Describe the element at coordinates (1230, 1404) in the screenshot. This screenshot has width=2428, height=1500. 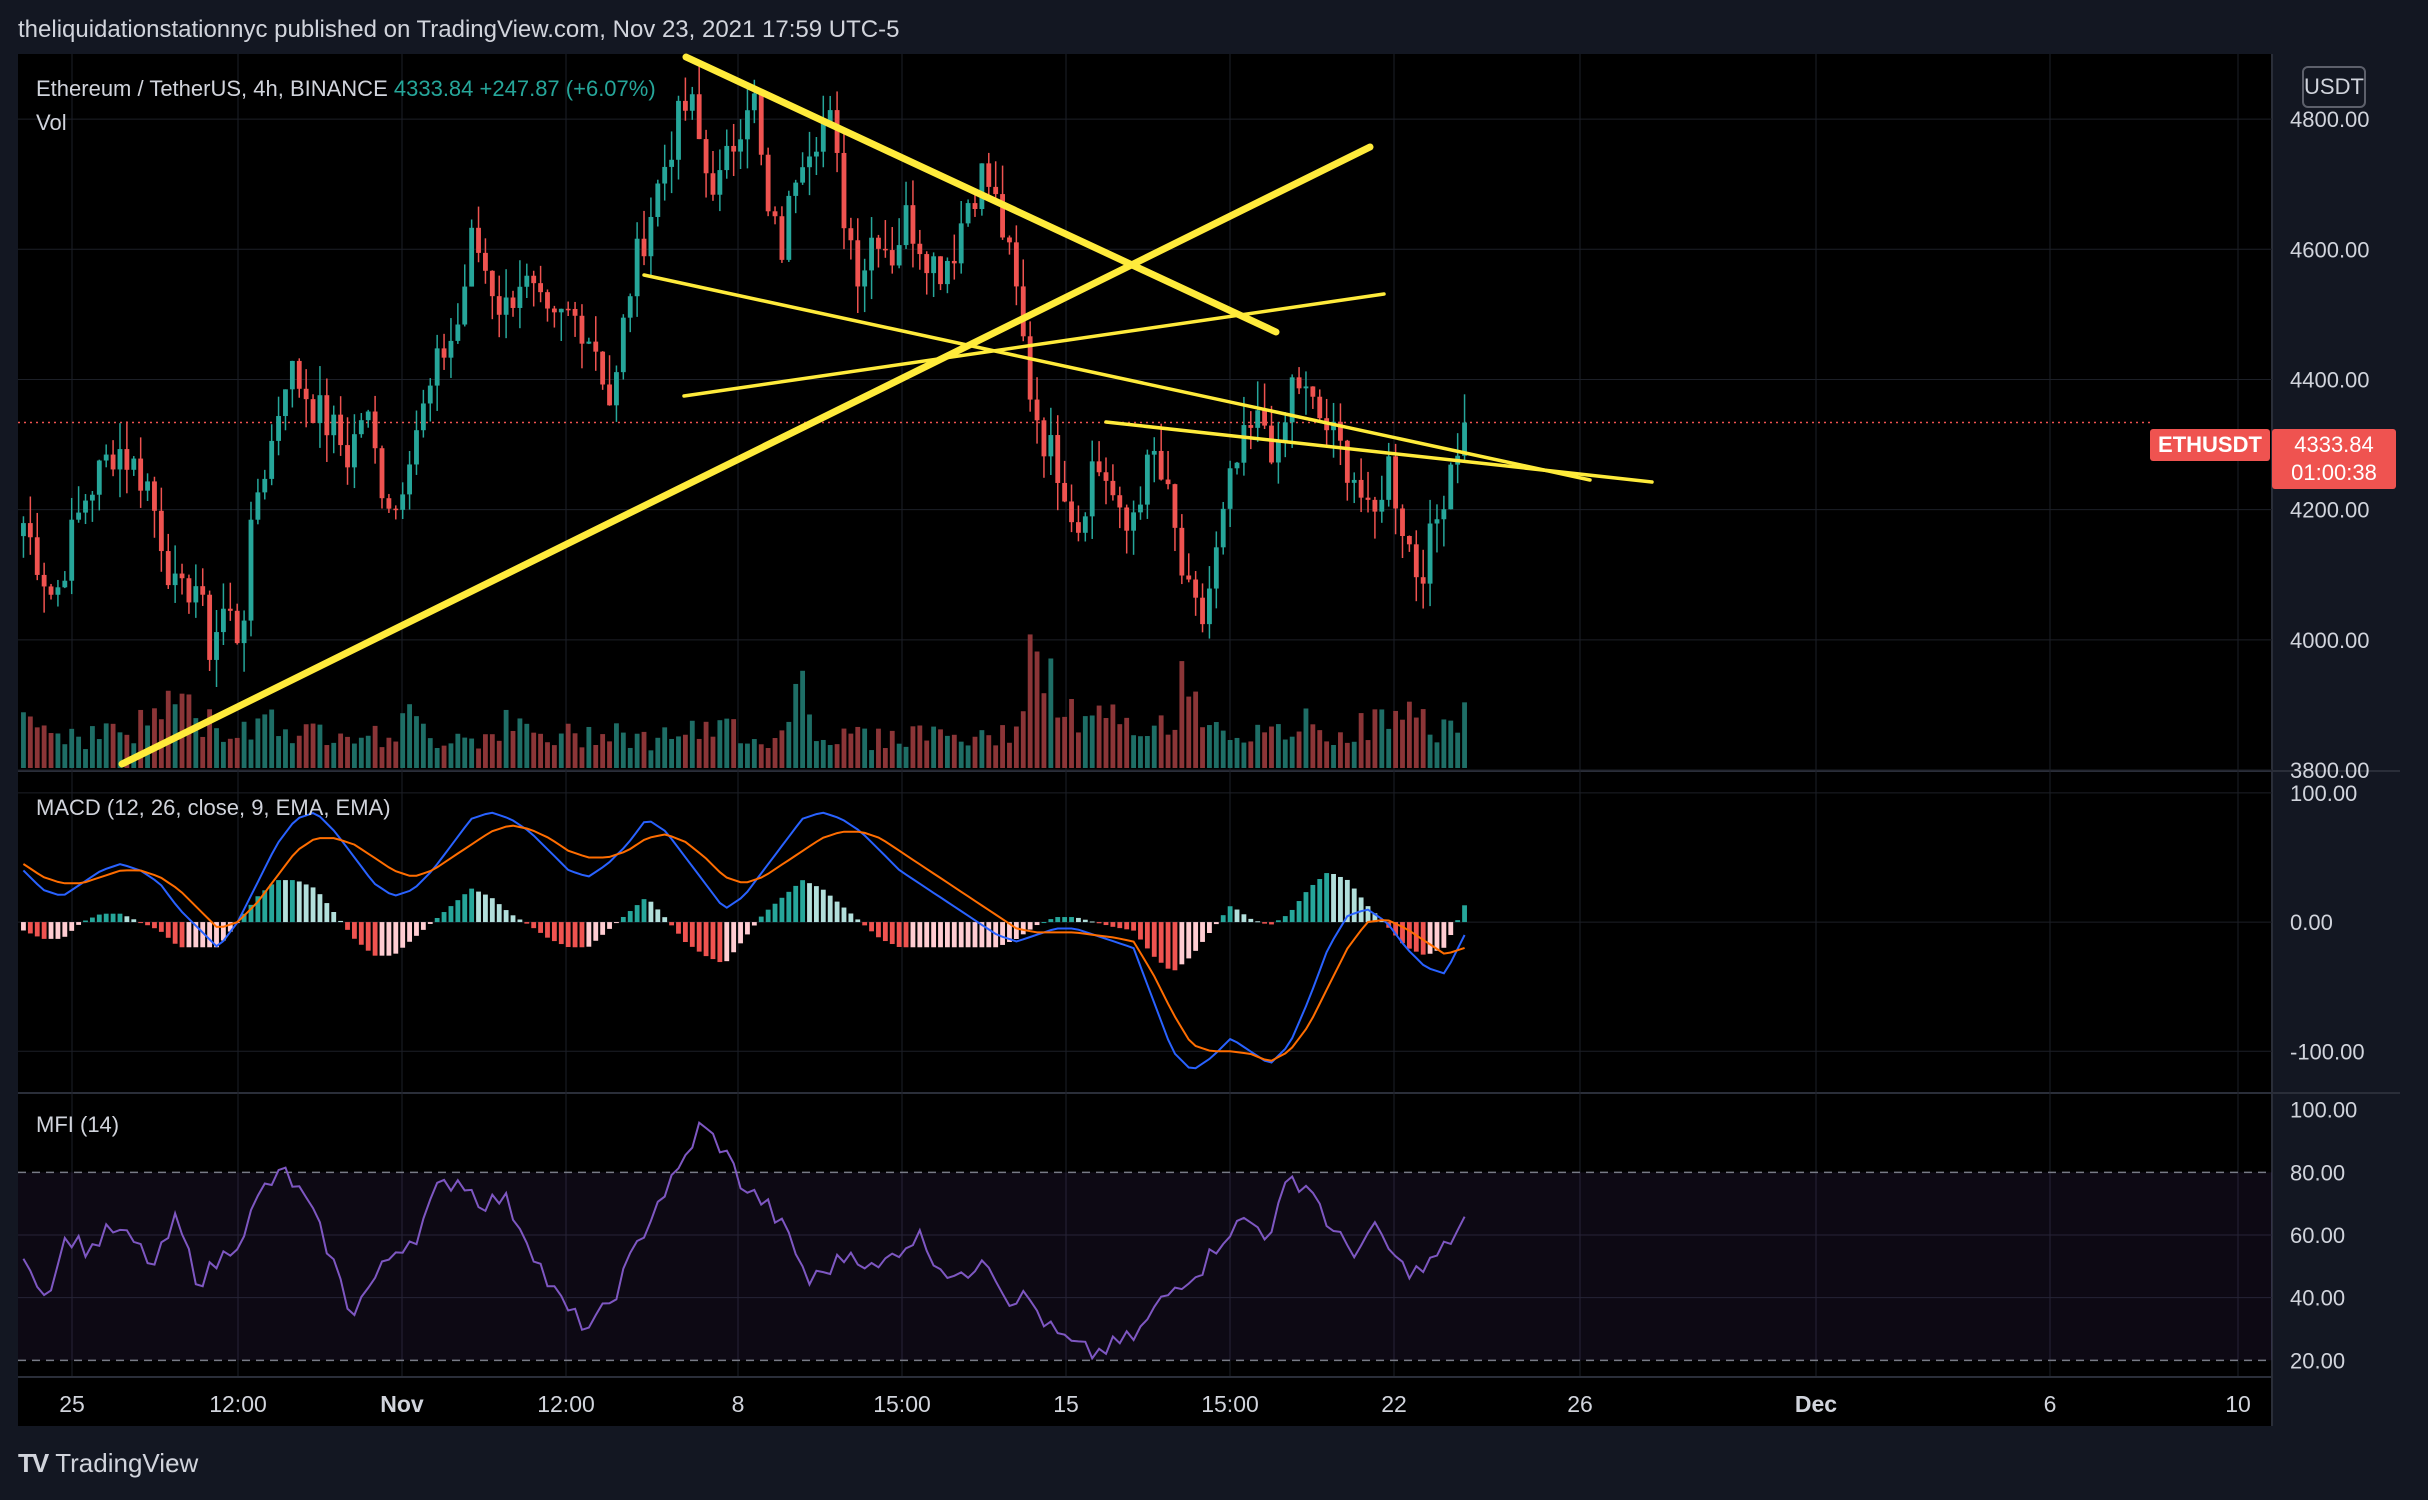
I see `time-tick-label: 15:00` at that location.